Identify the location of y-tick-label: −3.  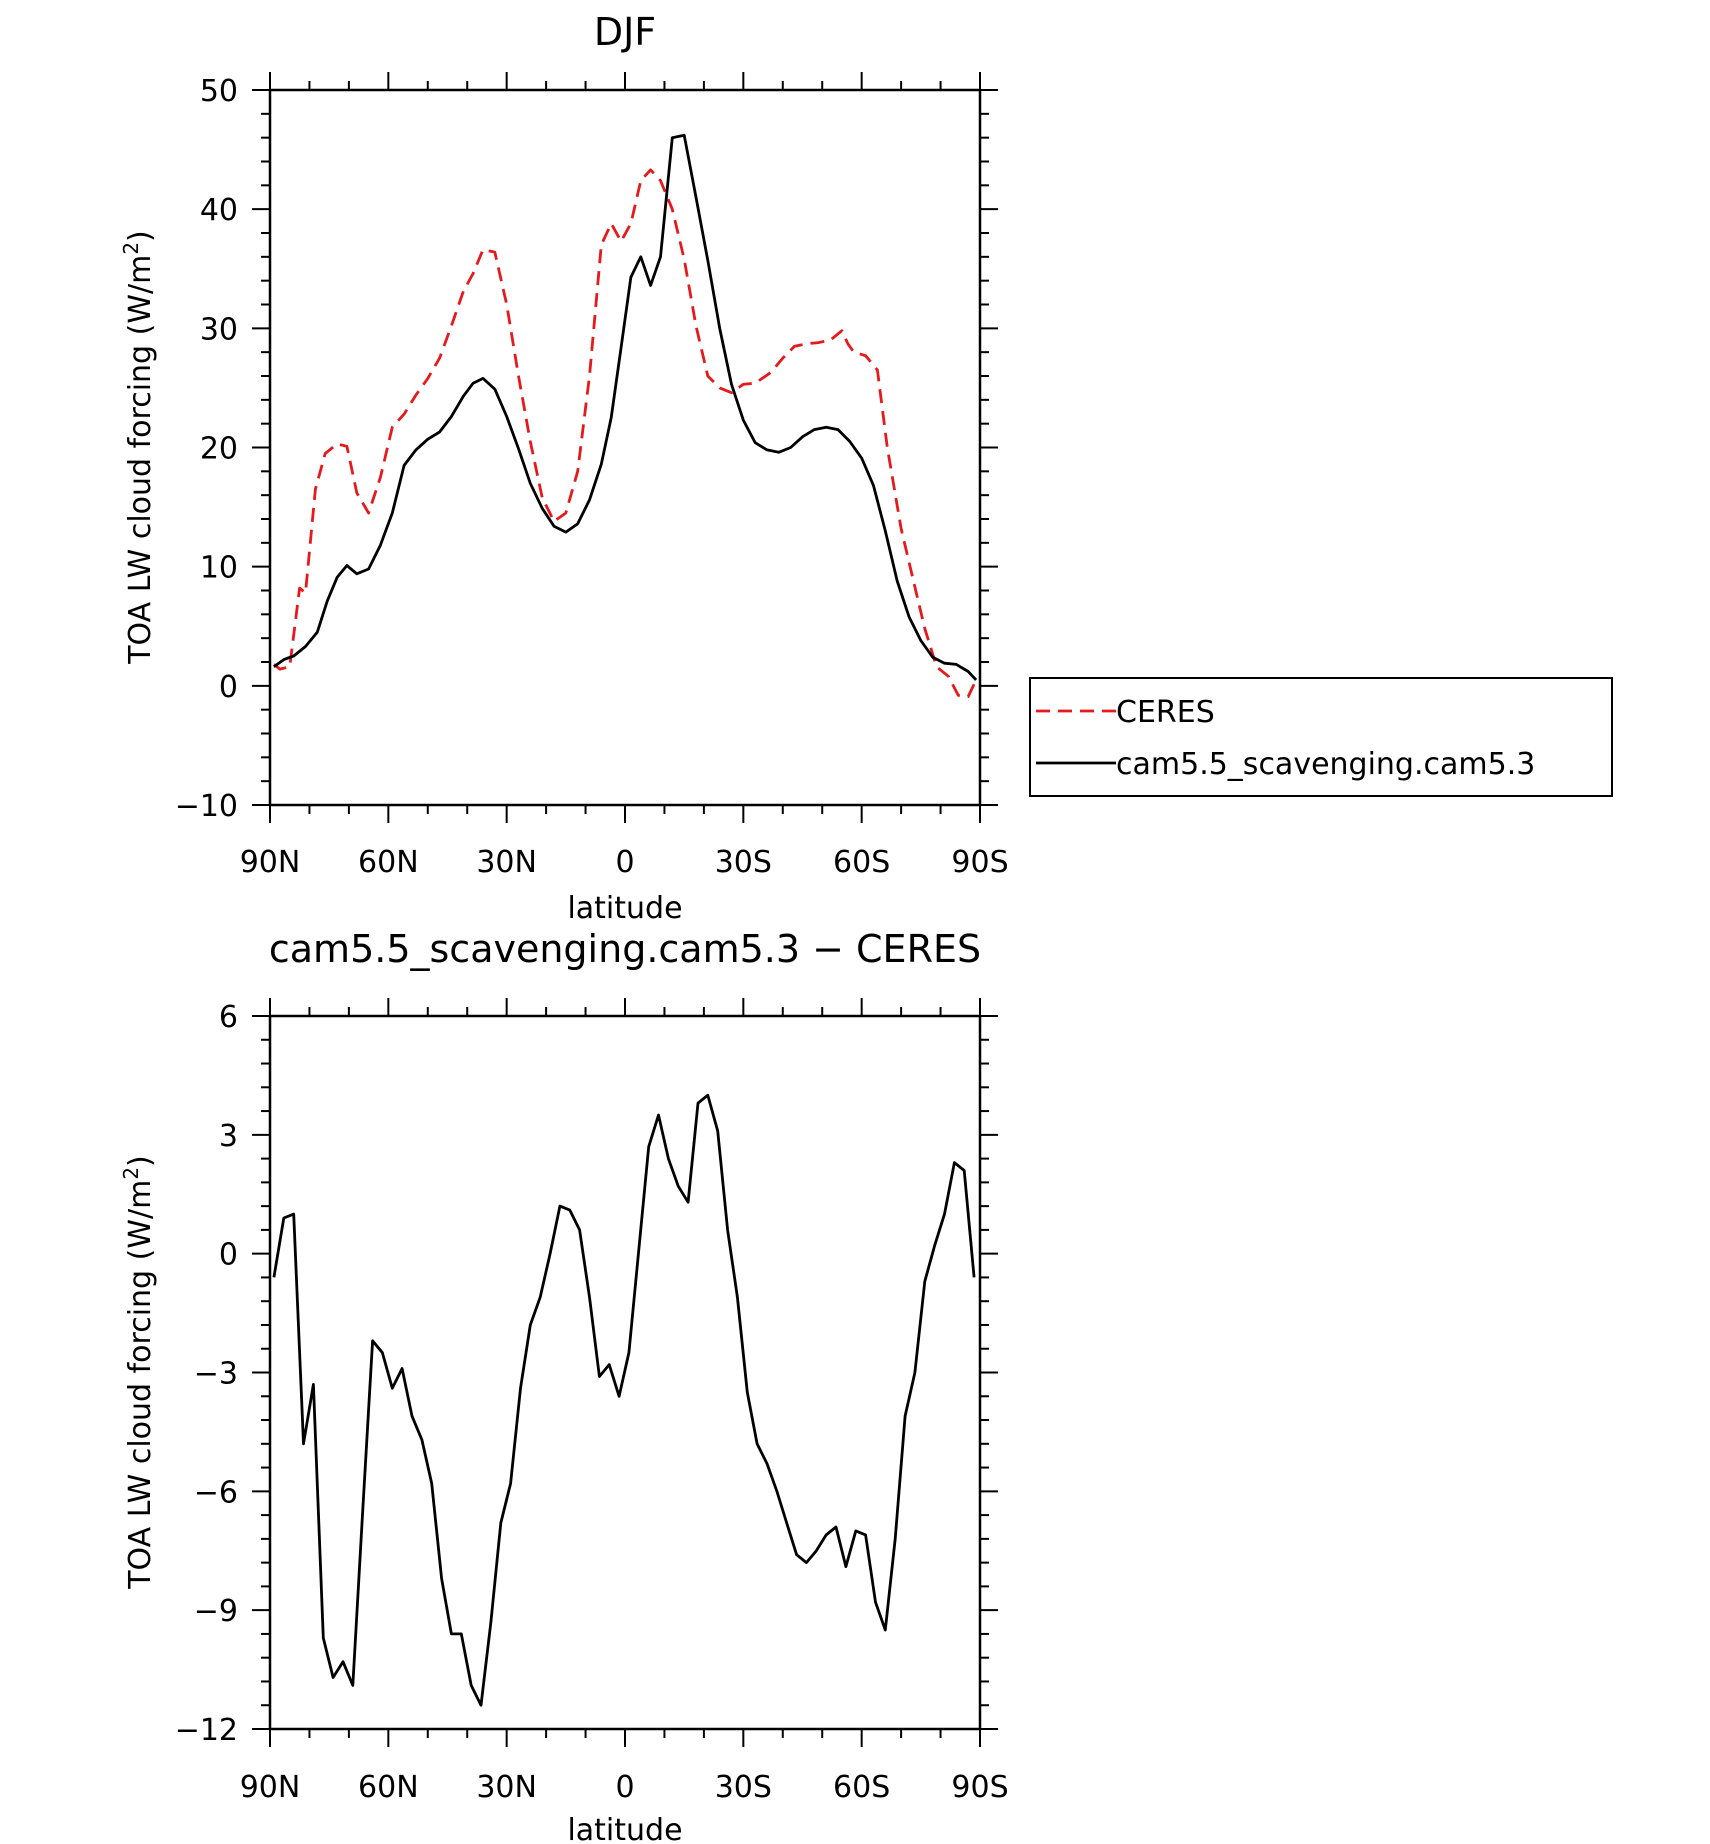
(216, 1374).